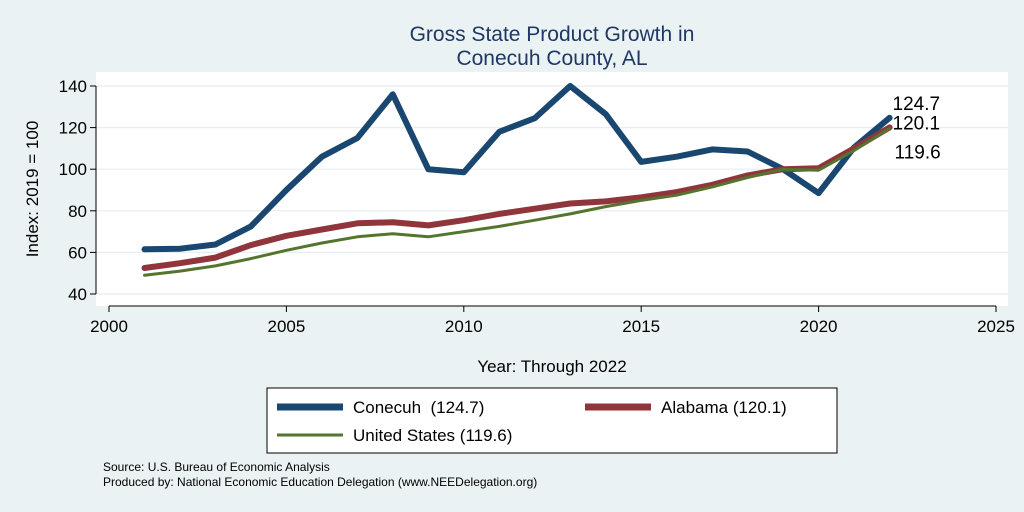 This screenshot has width=1024, height=512. What do you see at coordinates (32, 189) in the screenshot?
I see `y-axis-label: Index: 2019 = 100` at bounding box center [32, 189].